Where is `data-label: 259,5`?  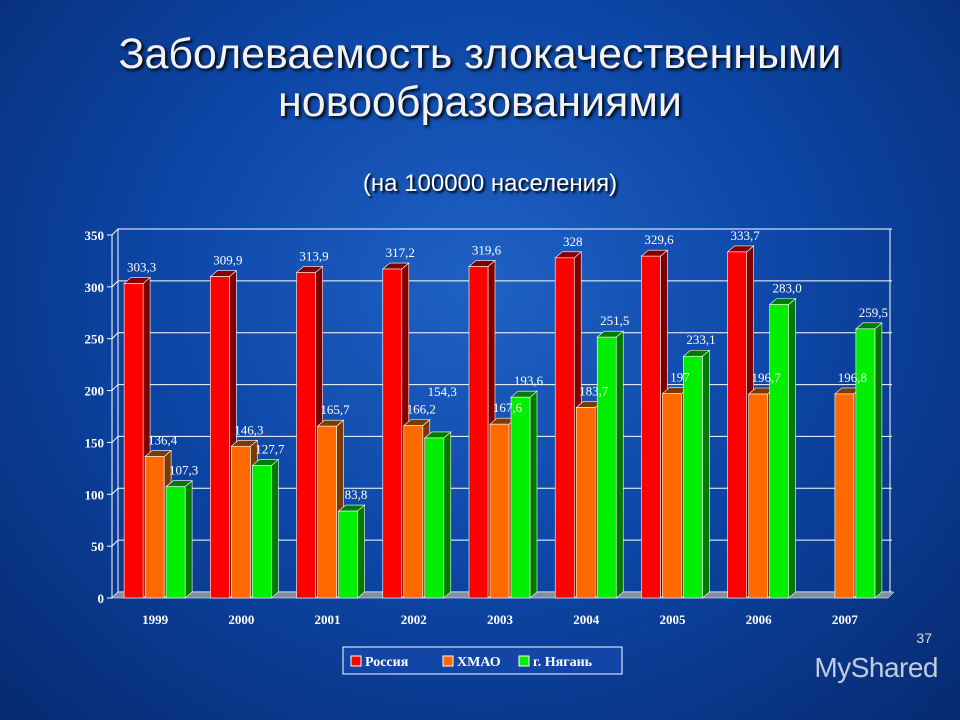
data-label: 259,5 is located at coordinates (873, 312).